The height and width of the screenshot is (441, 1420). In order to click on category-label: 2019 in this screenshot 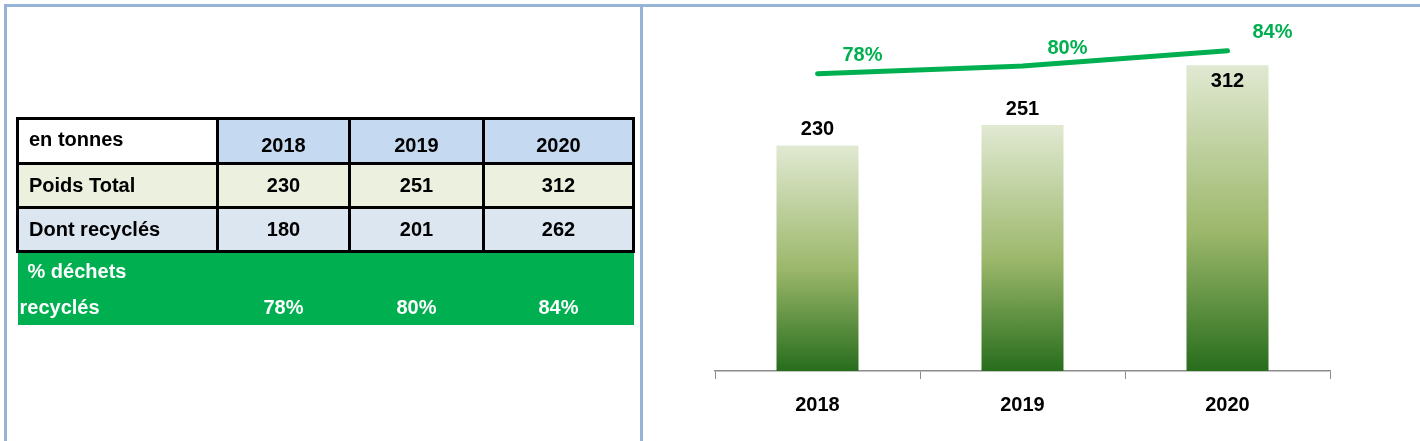, I will do `click(416, 141)`.